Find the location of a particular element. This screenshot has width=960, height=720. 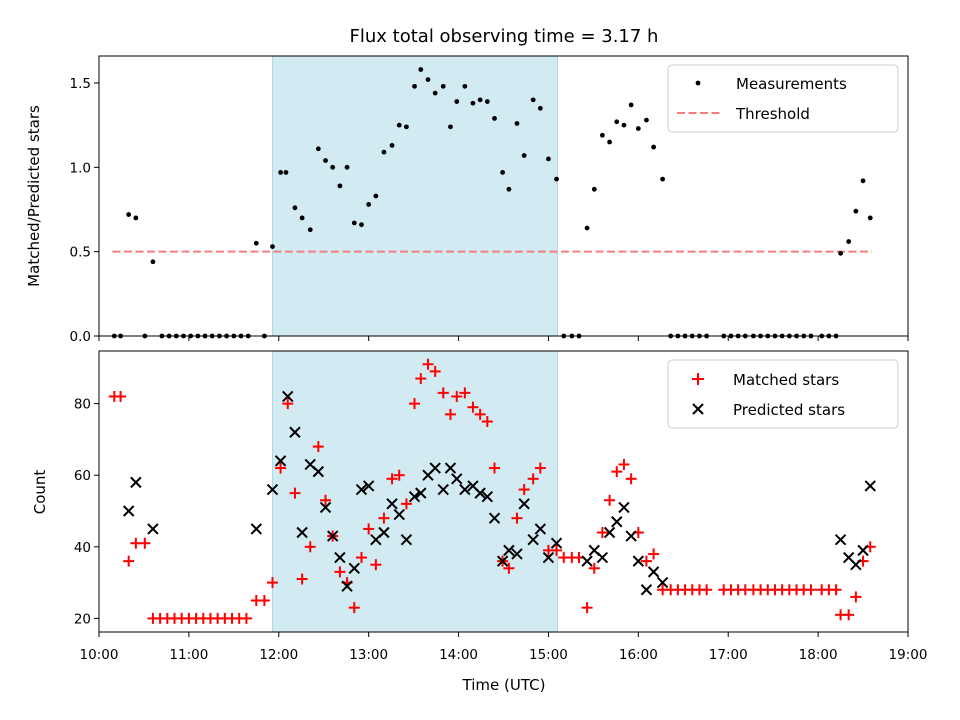

y-tick-label: 0.5 is located at coordinates (80, 253).